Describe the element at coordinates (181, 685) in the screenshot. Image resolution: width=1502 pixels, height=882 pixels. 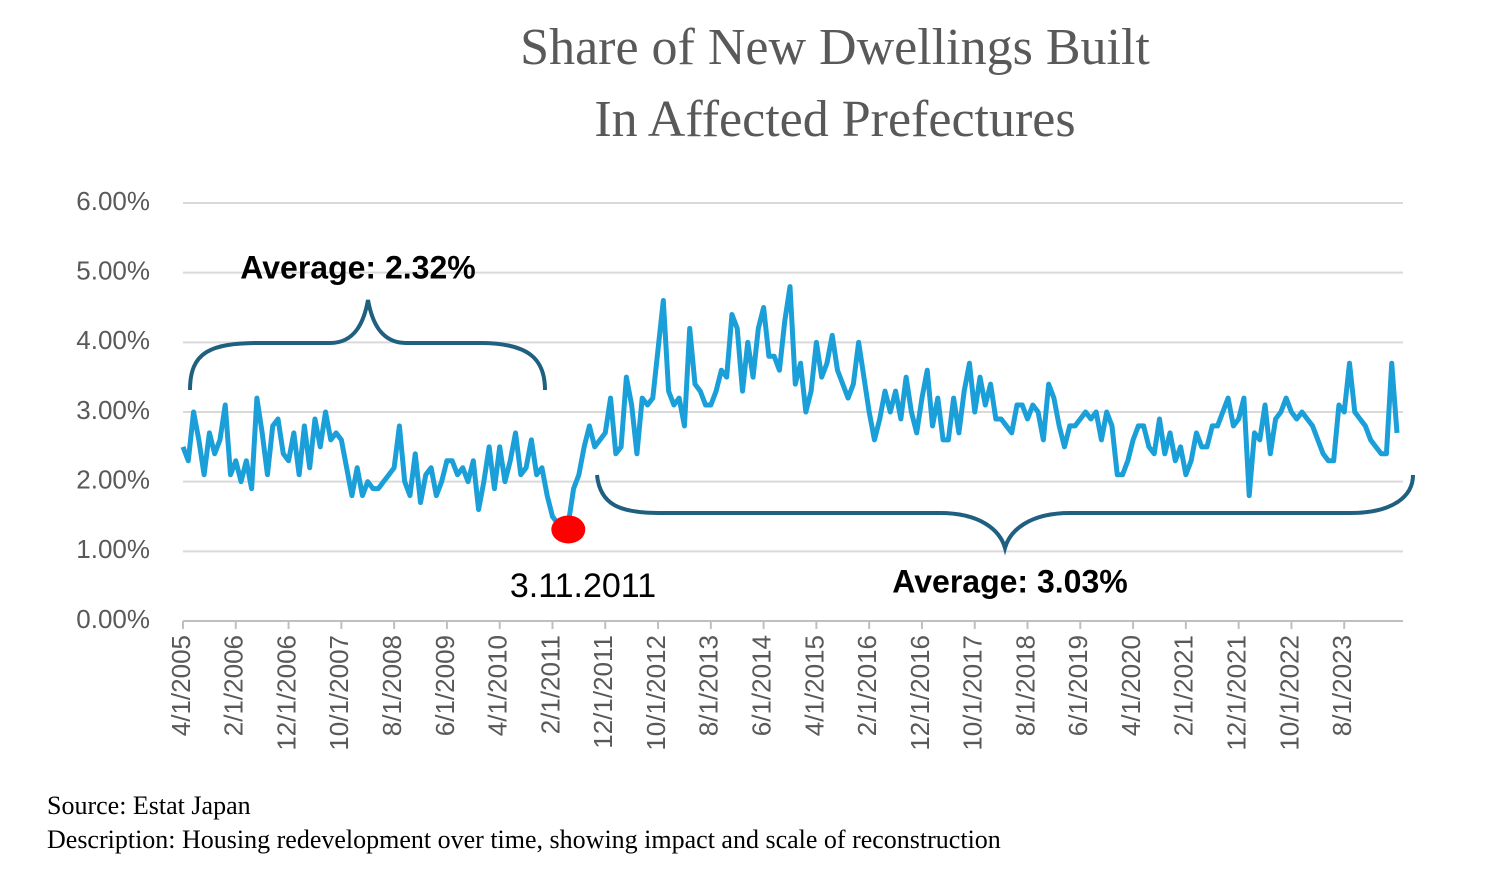
I see `x-tick-label: 4/1/2005` at that location.